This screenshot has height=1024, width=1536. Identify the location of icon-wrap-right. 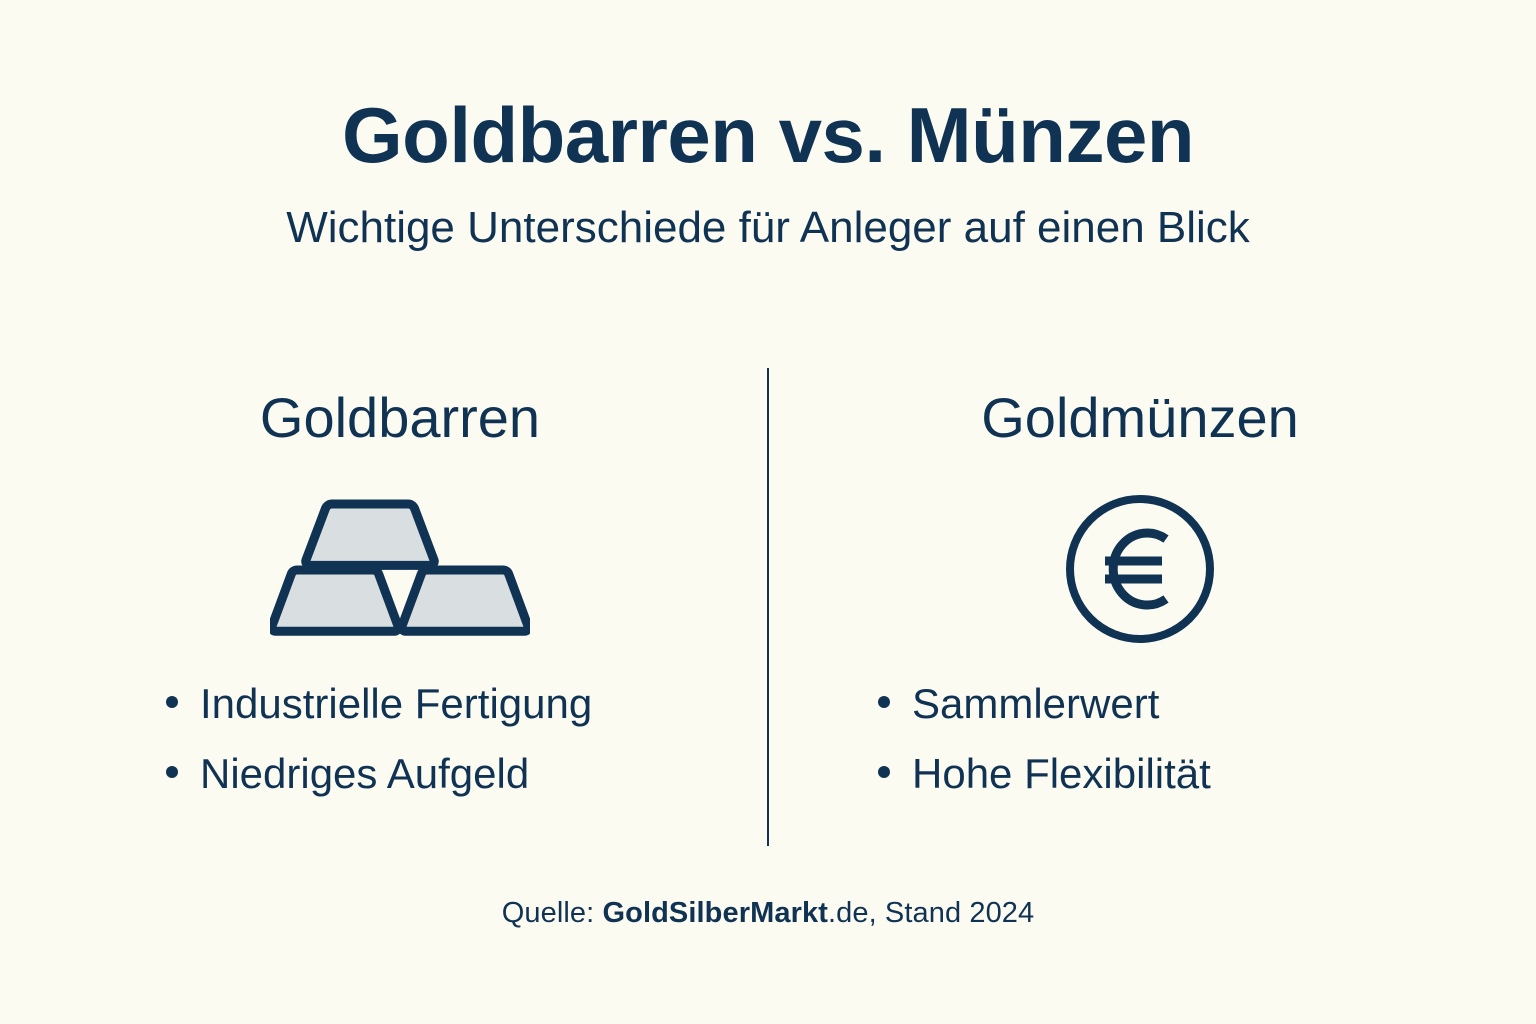
(1140, 569).